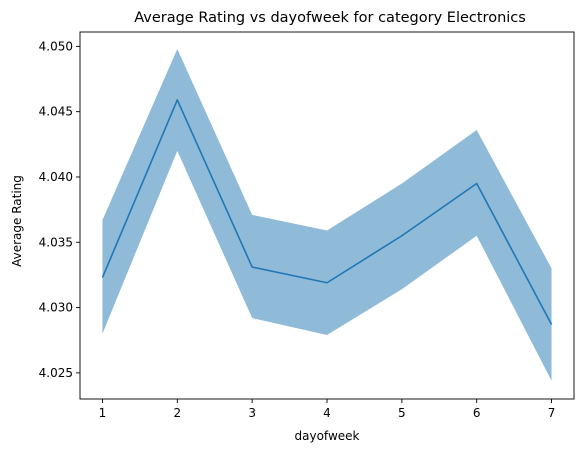  What do you see at coordinates (56, 46) in the screenshot?
I see `y-tick-label: 4.050` at bounding box center [56, 46].